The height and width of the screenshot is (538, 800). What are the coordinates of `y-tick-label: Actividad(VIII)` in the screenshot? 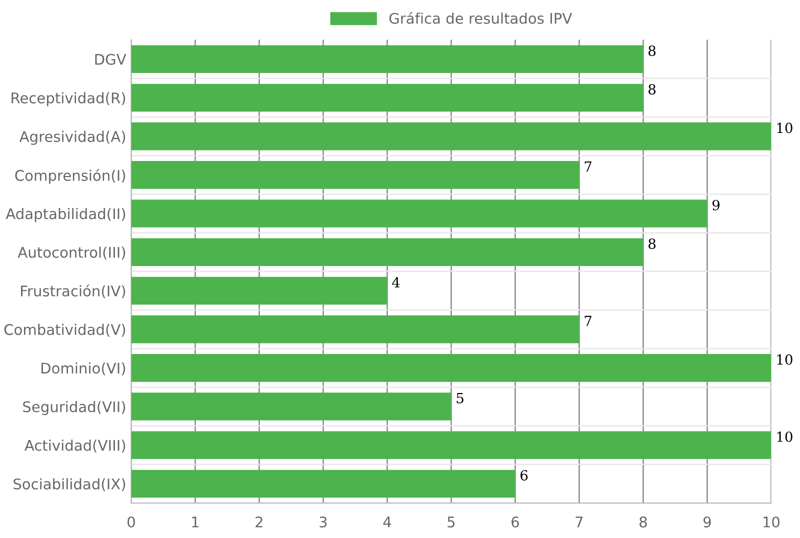 It's located at (75, 446).